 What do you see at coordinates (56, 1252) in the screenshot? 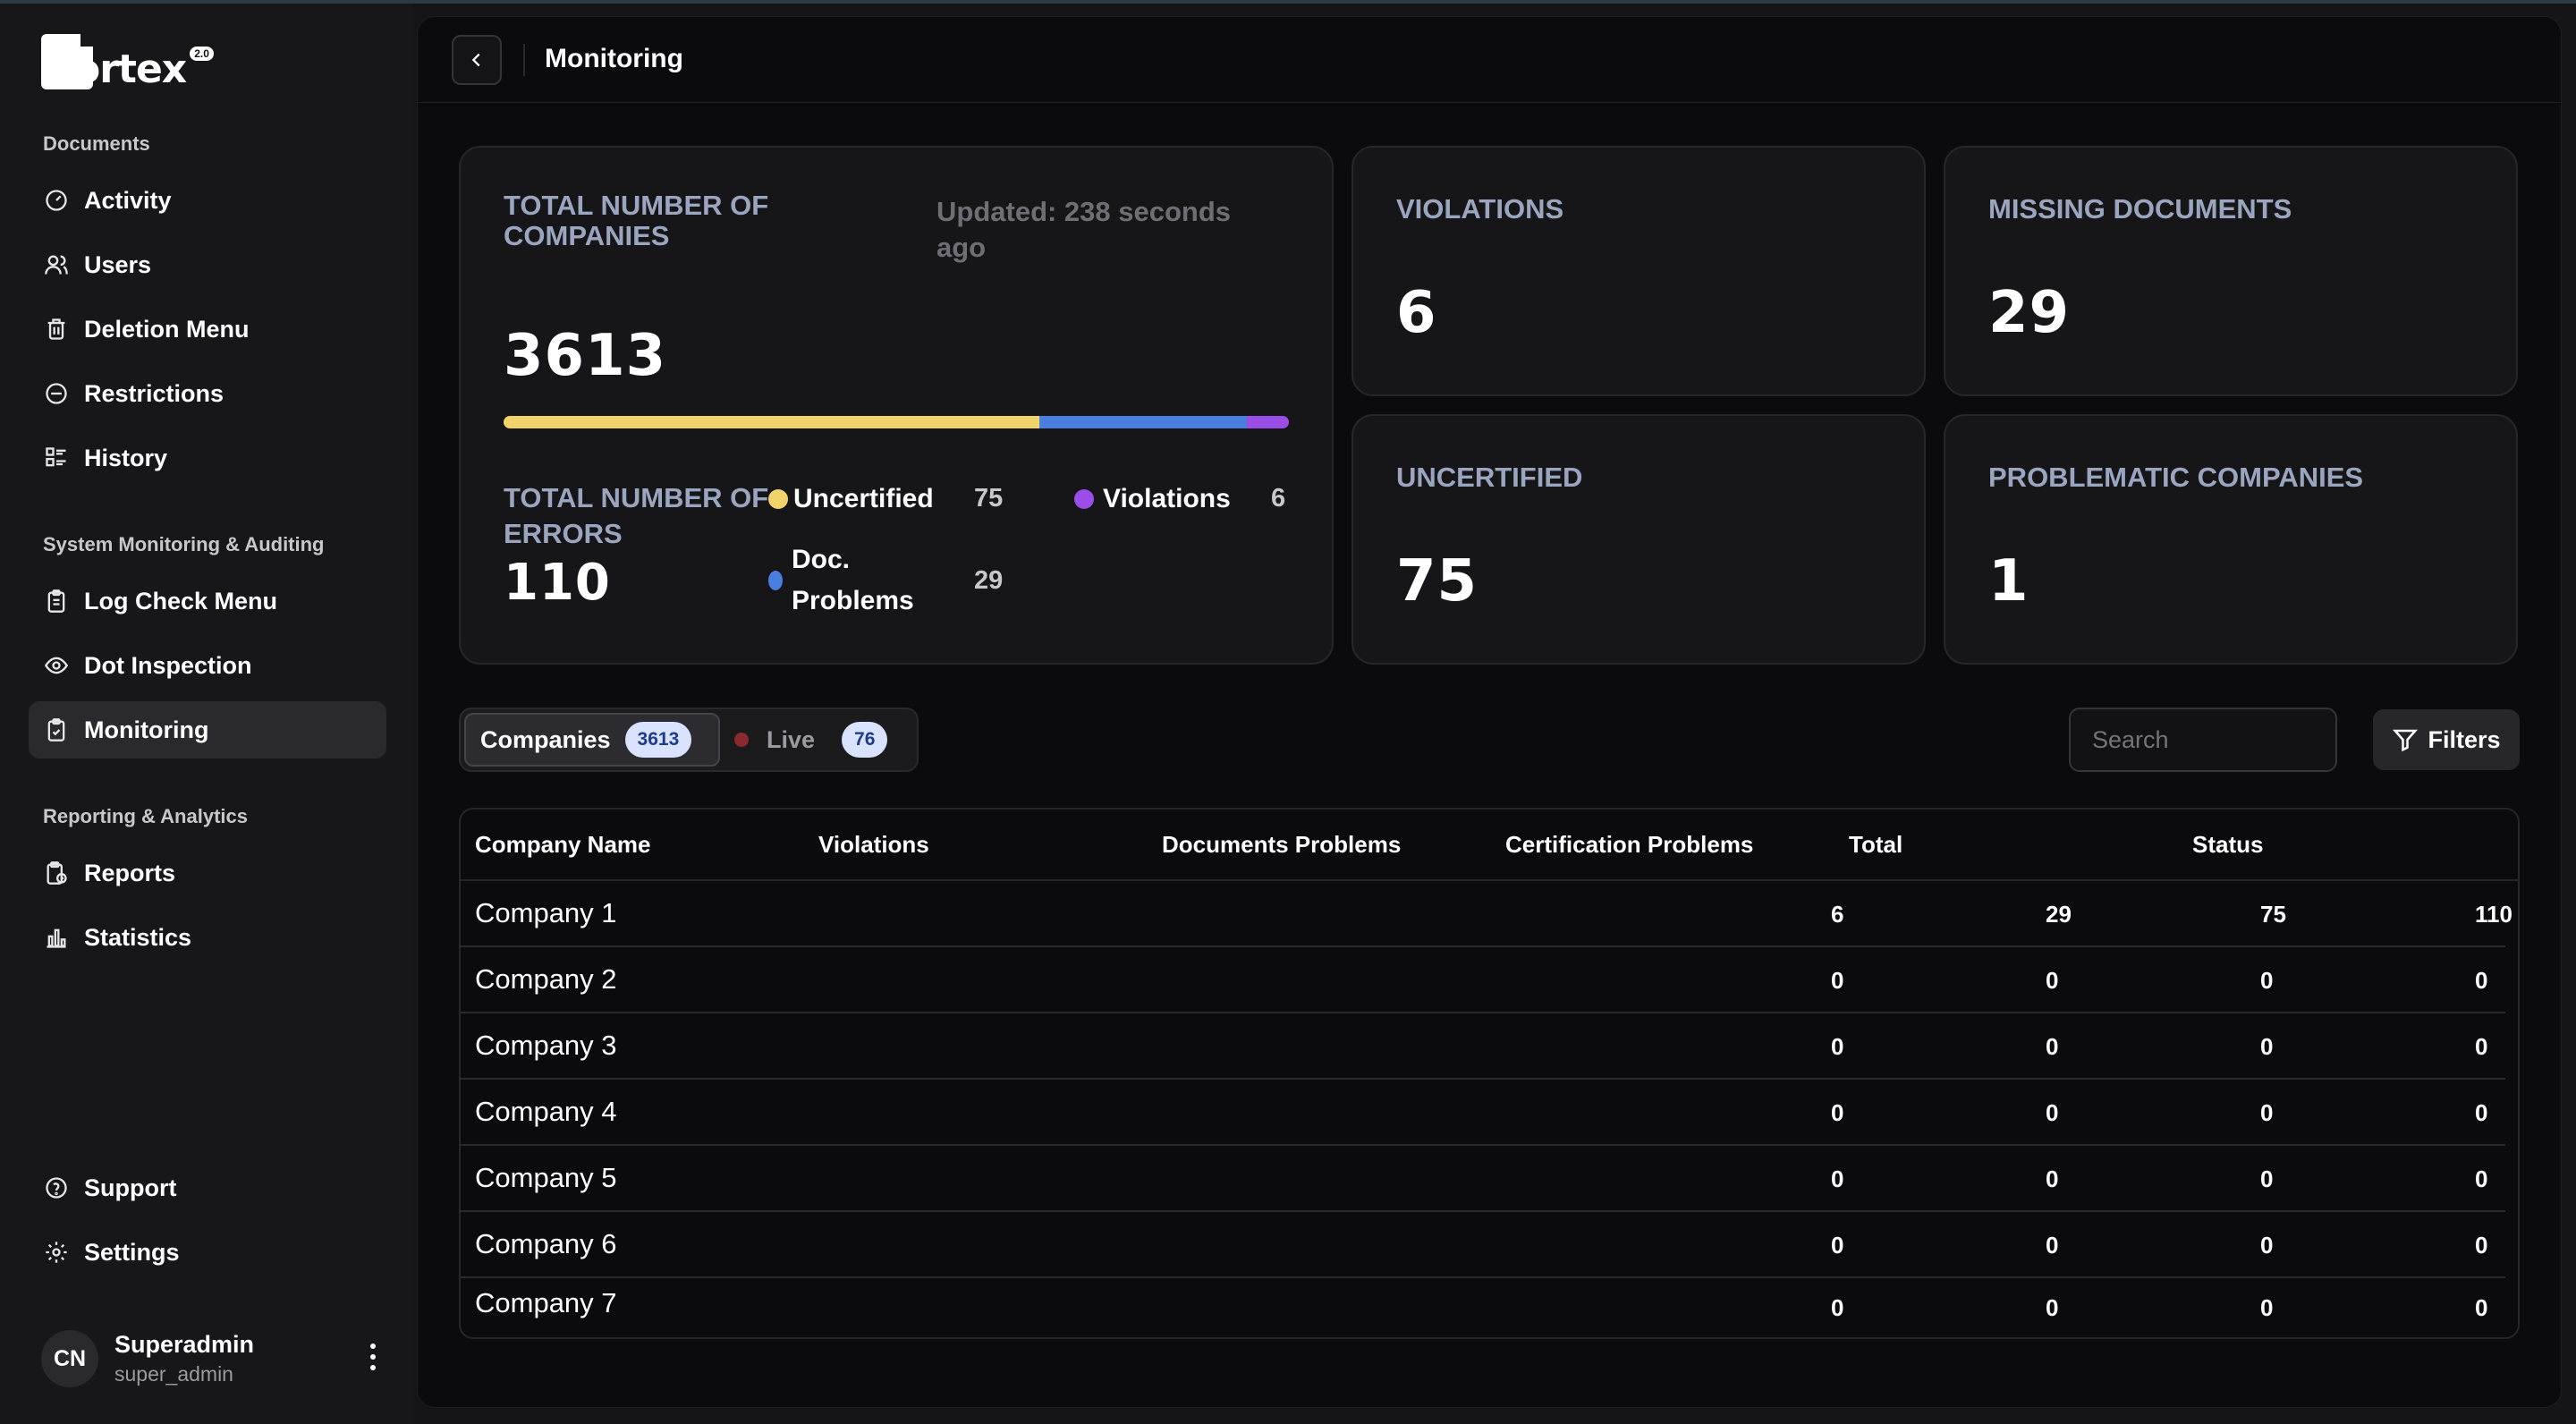
I see `gear-icon` at bounding box center [56, 1252].